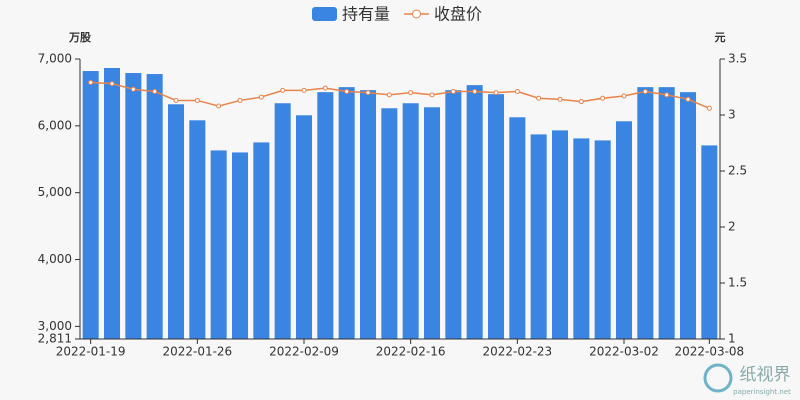  I want to click on legend-label: 持有量, so click(366, 14).